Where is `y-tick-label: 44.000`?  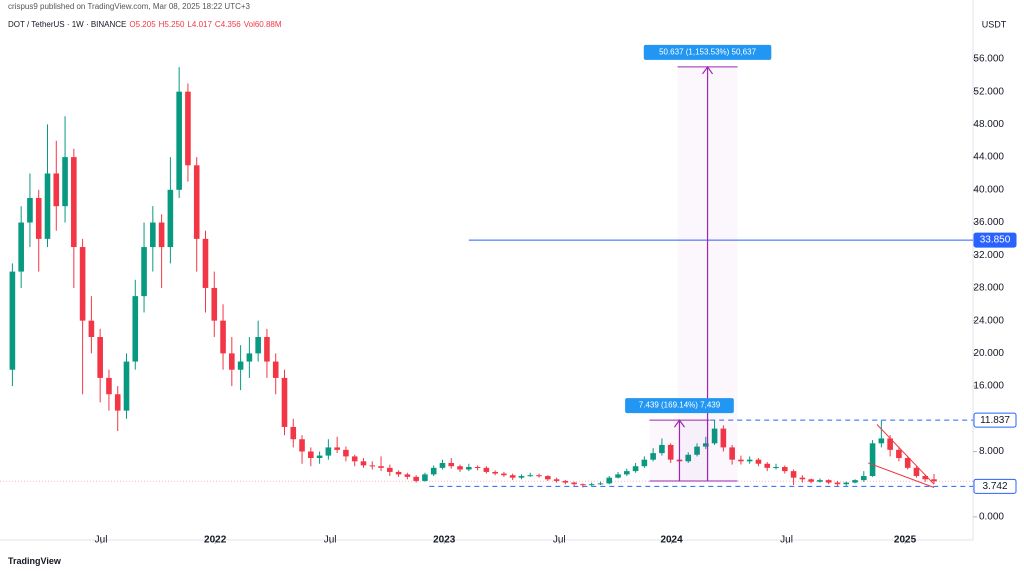
y-tick-label: 44.000 is located at coordinates (988, 157).